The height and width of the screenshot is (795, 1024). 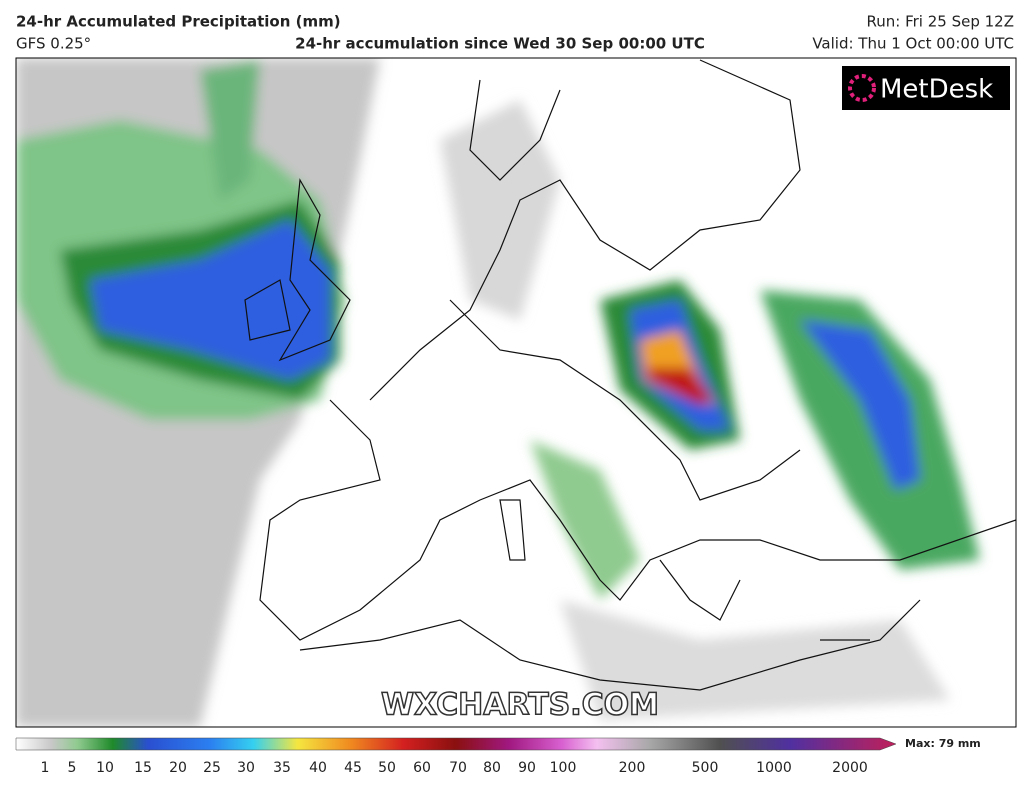 I want to click on colorbar-tick-label: 1, so click(x=45, y=768).